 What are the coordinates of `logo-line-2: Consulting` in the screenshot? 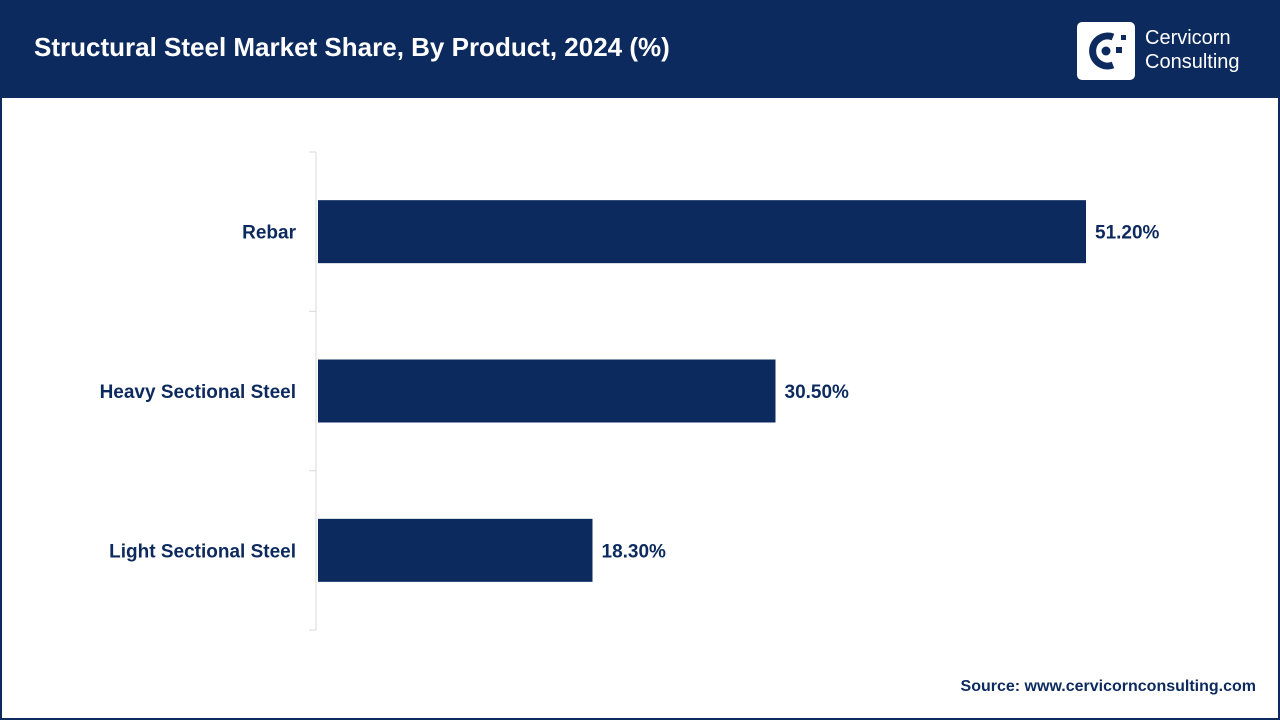 It's located at (1192, 62).